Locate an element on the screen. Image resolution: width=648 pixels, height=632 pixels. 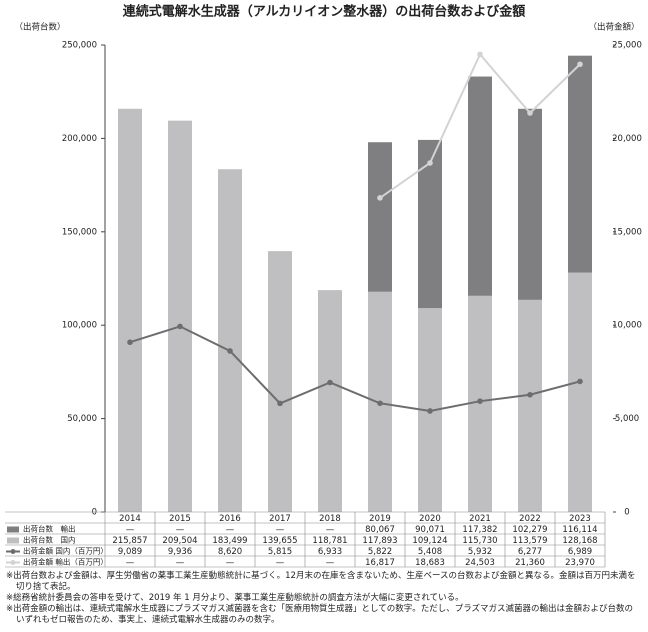
table-cell: 18,683 is located at coordinates (430, 563).